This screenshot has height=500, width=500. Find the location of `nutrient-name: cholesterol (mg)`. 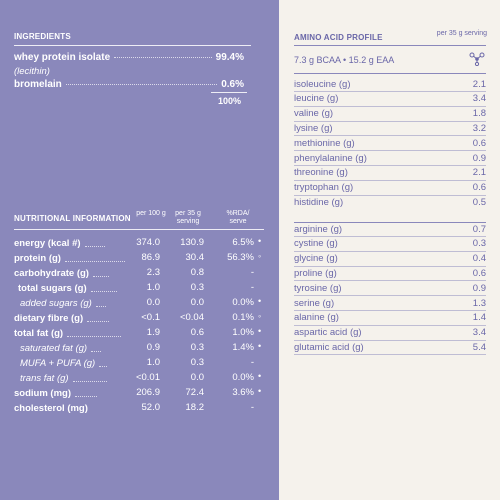

nutrient-name: cholesterol (mg) is located at coordinates (51, 408).